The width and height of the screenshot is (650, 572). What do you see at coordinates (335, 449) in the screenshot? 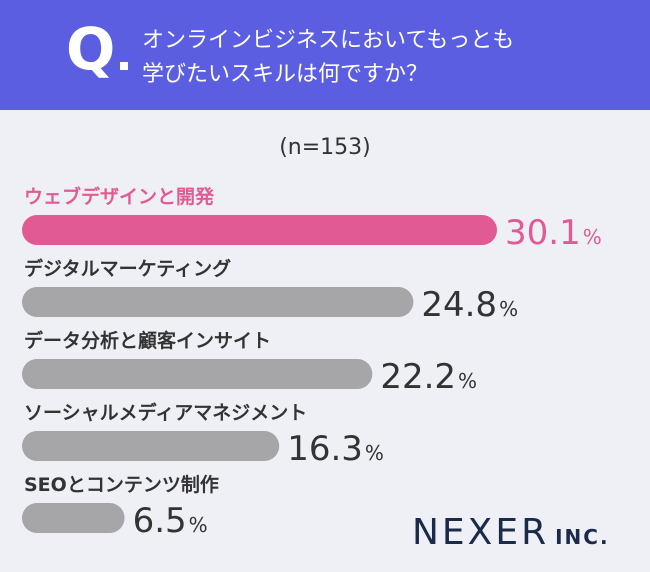
I see `value-label: 16.3%` at bounding box center [335, 449].